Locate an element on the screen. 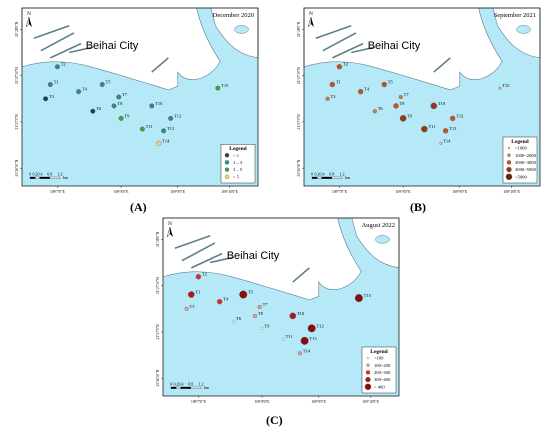 The width and height of the screenshot is (550, 429). legend-label: < 1 is located at coordinates (236, 155).